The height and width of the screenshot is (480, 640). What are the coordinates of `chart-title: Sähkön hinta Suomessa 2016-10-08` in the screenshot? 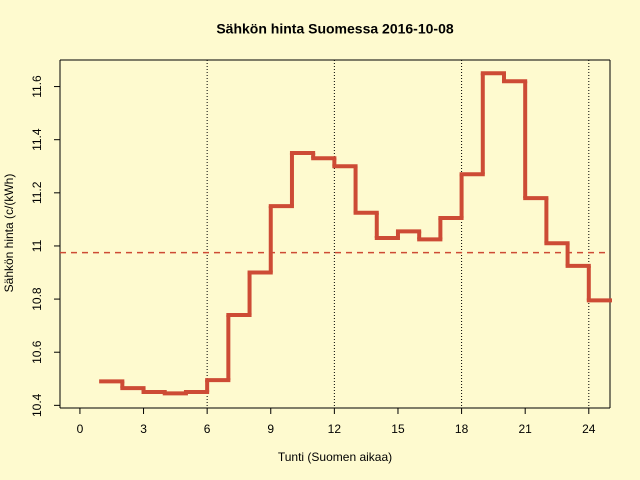 It's located at (335, 29).